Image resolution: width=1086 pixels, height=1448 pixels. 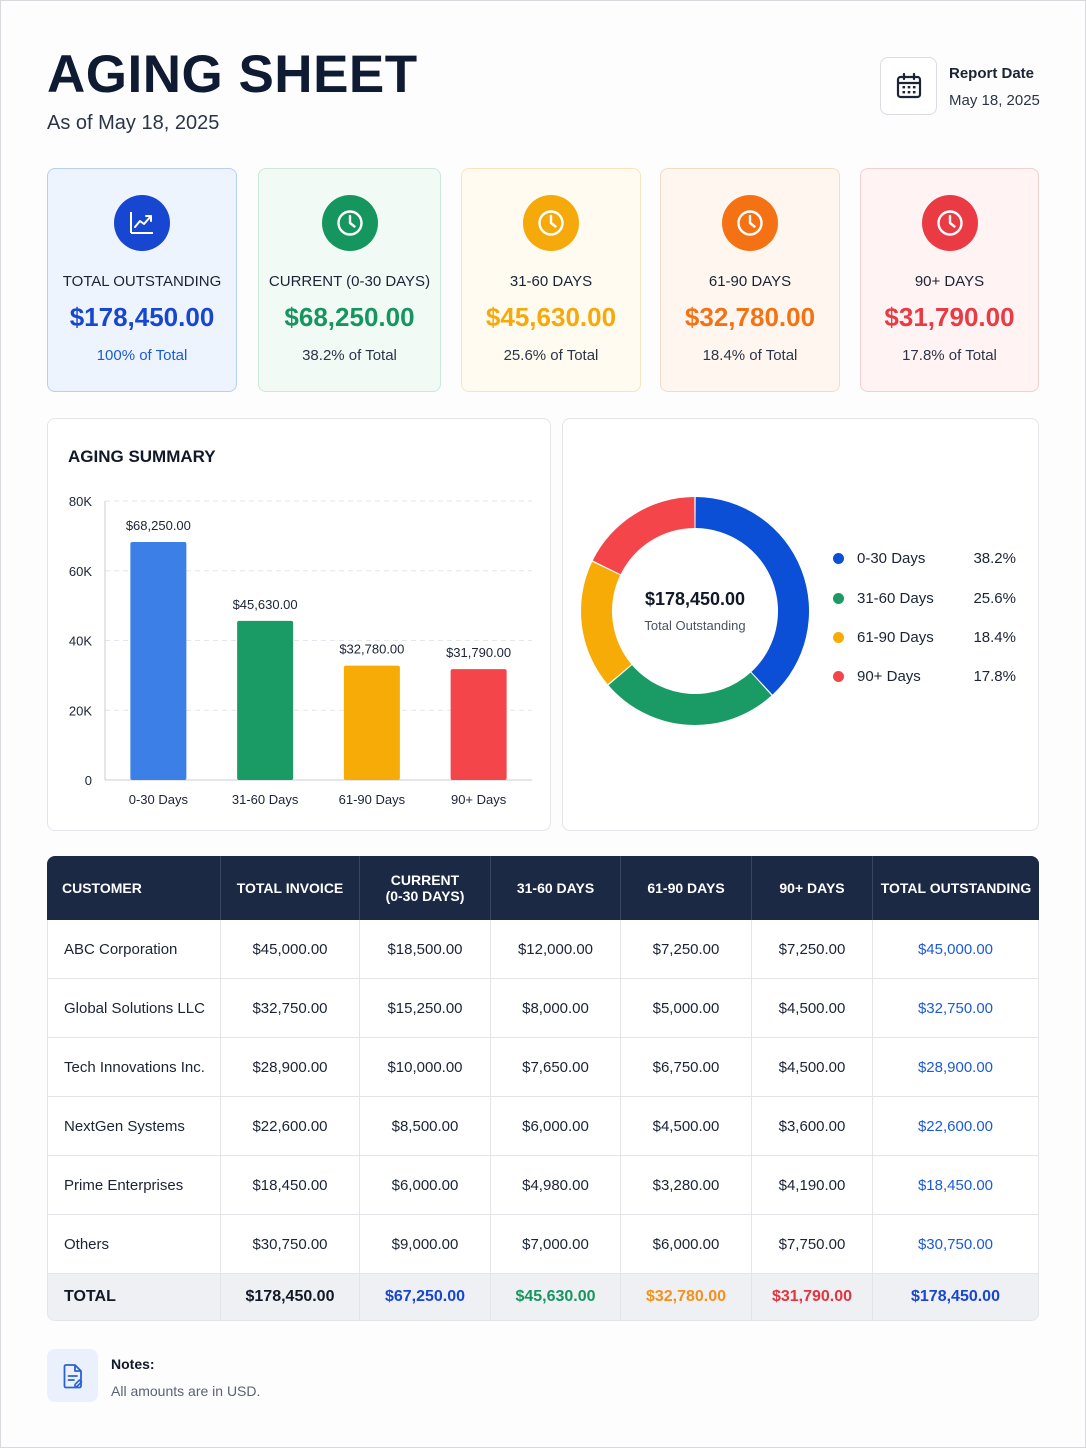 What do you see at coordinates (290, 1185) in the screenshot?
I see `cell-total-invoice: $18,450.00` at bounding box center [290, 1185].